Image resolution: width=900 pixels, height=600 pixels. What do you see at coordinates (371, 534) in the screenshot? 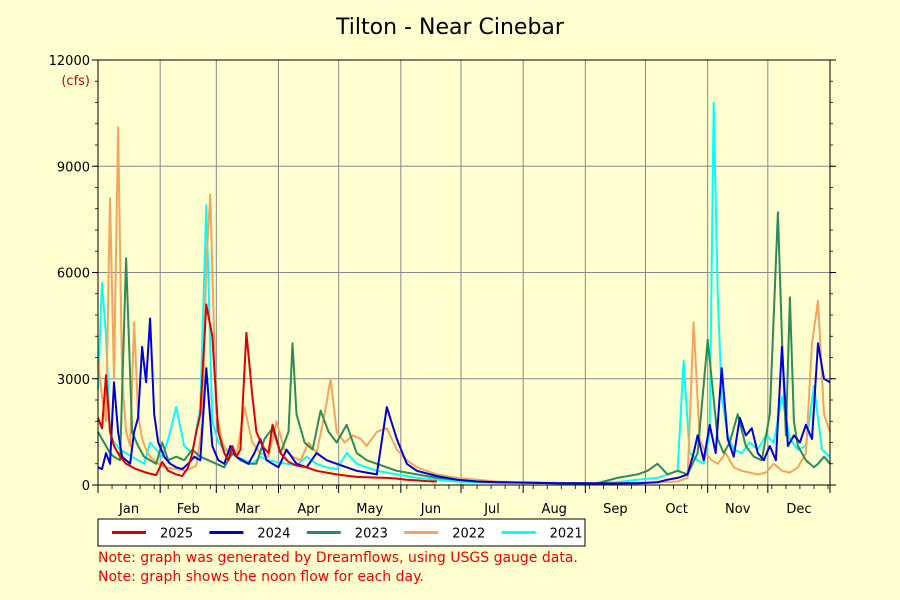
I see `legend-label-2023: 2023` at bounding box center [371, 534].